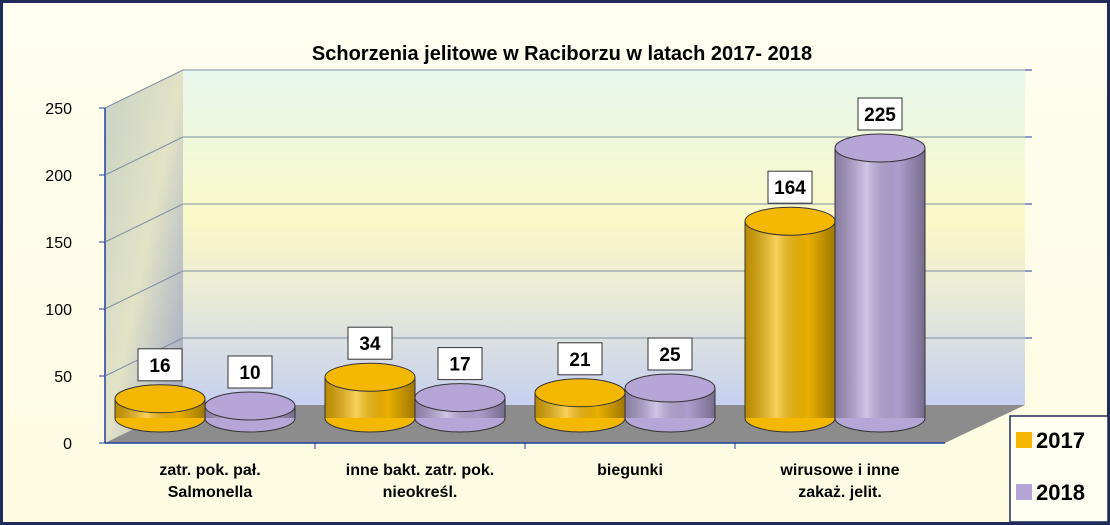 The image size is (1110, 525). Describe the element at coordinates (1060, 440) in the screenshot. I see `legend-label: 2017` at that location.